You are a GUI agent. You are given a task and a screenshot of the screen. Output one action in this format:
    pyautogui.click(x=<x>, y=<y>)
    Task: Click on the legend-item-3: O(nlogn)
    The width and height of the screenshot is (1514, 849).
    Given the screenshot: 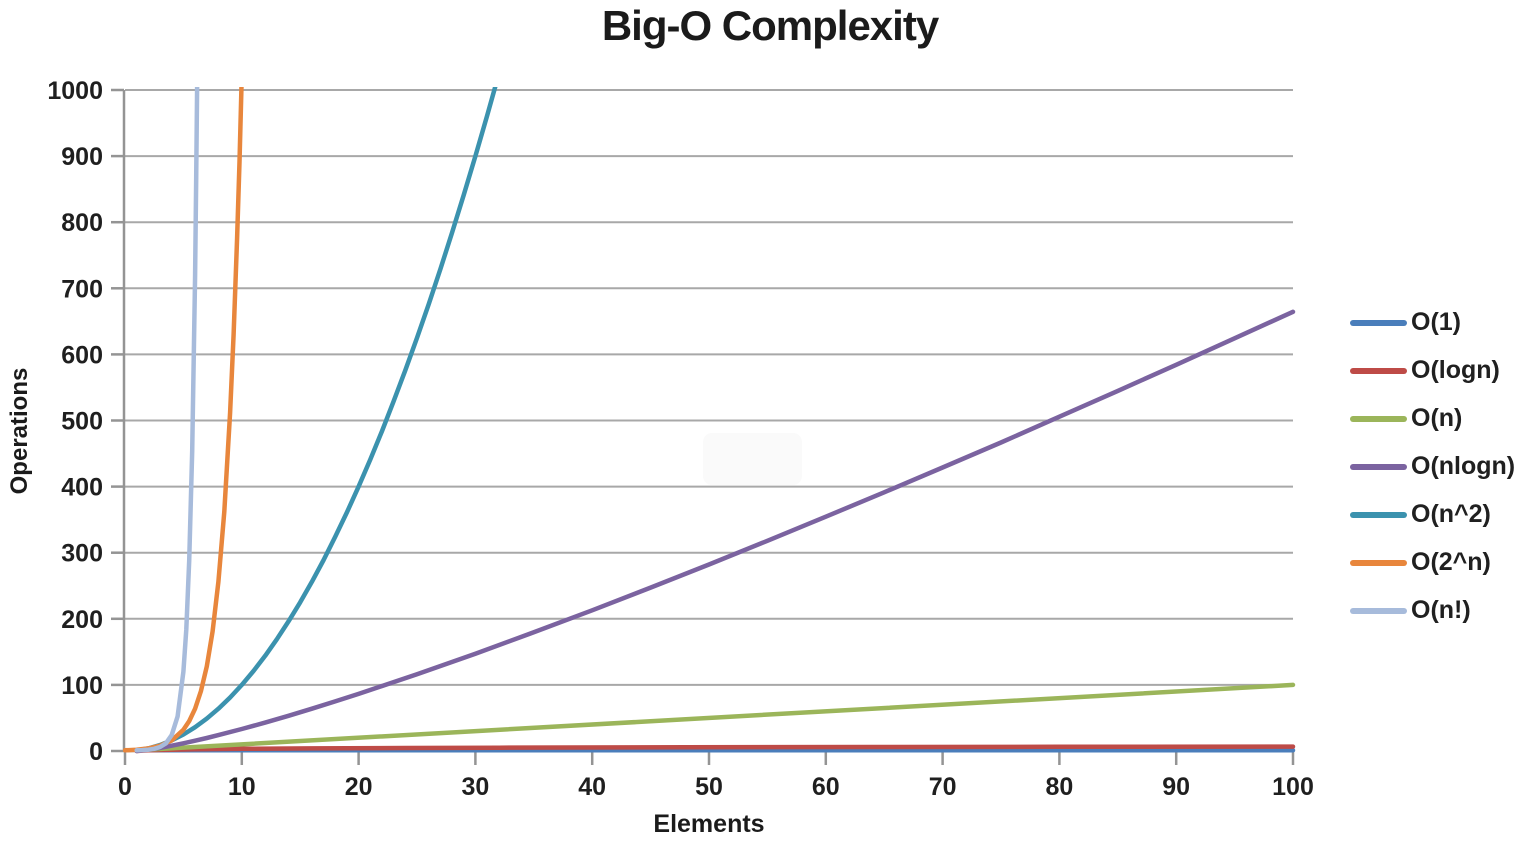 What is the action you would take?
    pyautogui.click(x=1432, y=466)
    